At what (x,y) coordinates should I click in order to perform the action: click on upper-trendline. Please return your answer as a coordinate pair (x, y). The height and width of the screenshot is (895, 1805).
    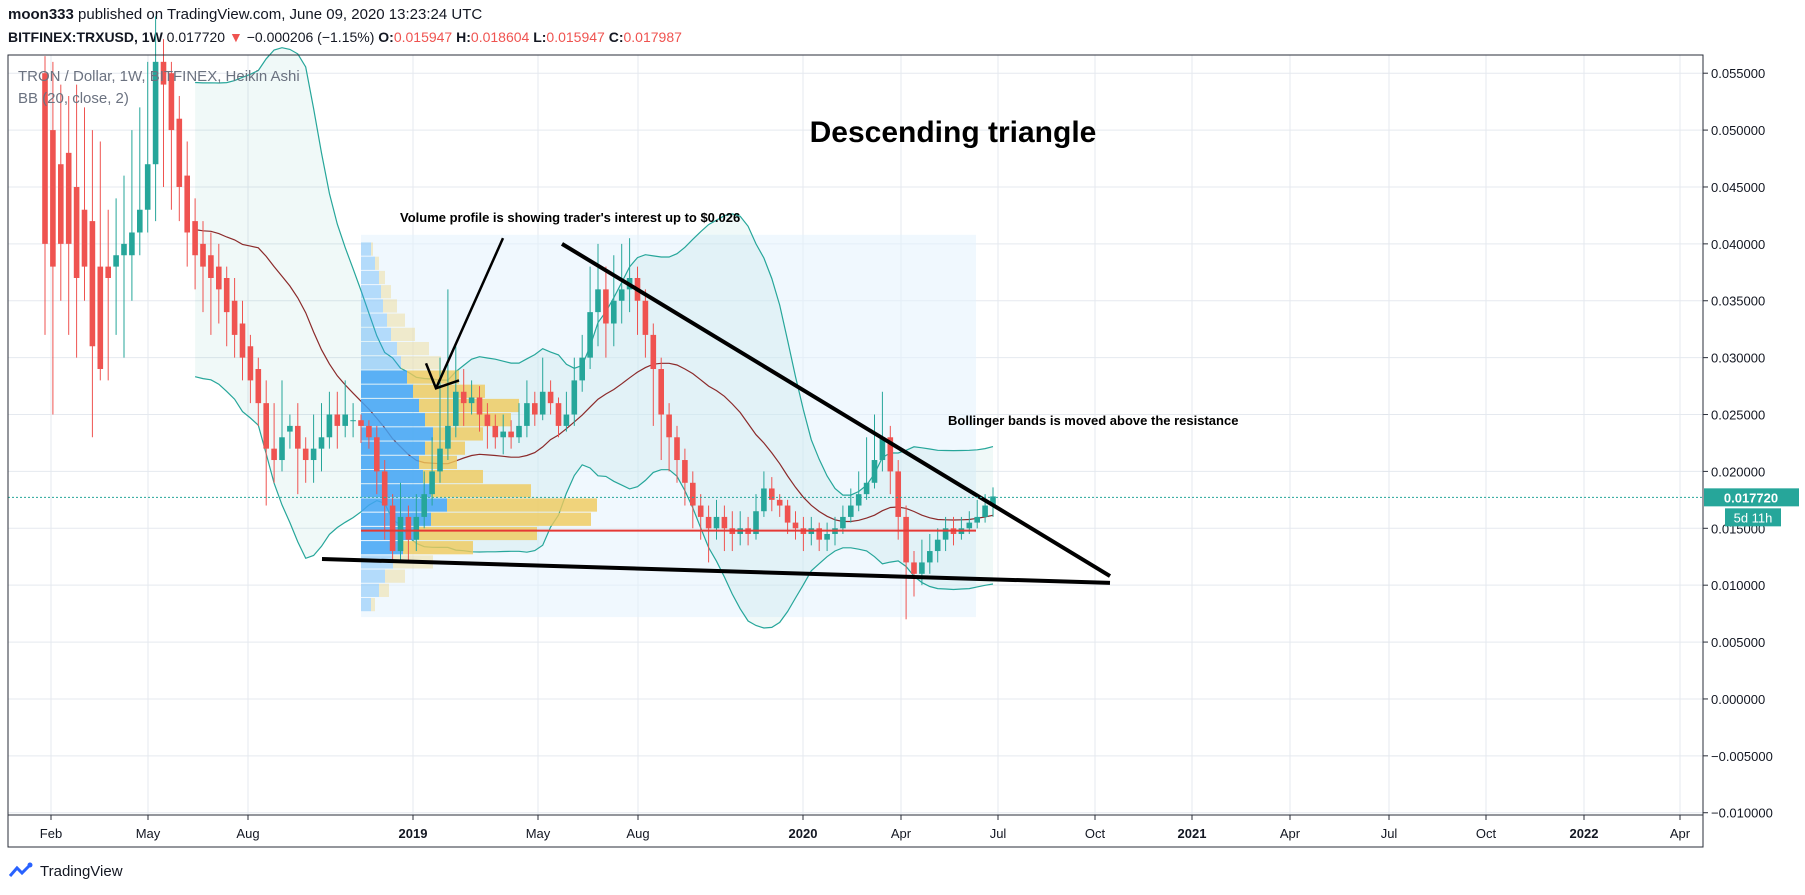
    Looking at the image, I should click on (836, 410).